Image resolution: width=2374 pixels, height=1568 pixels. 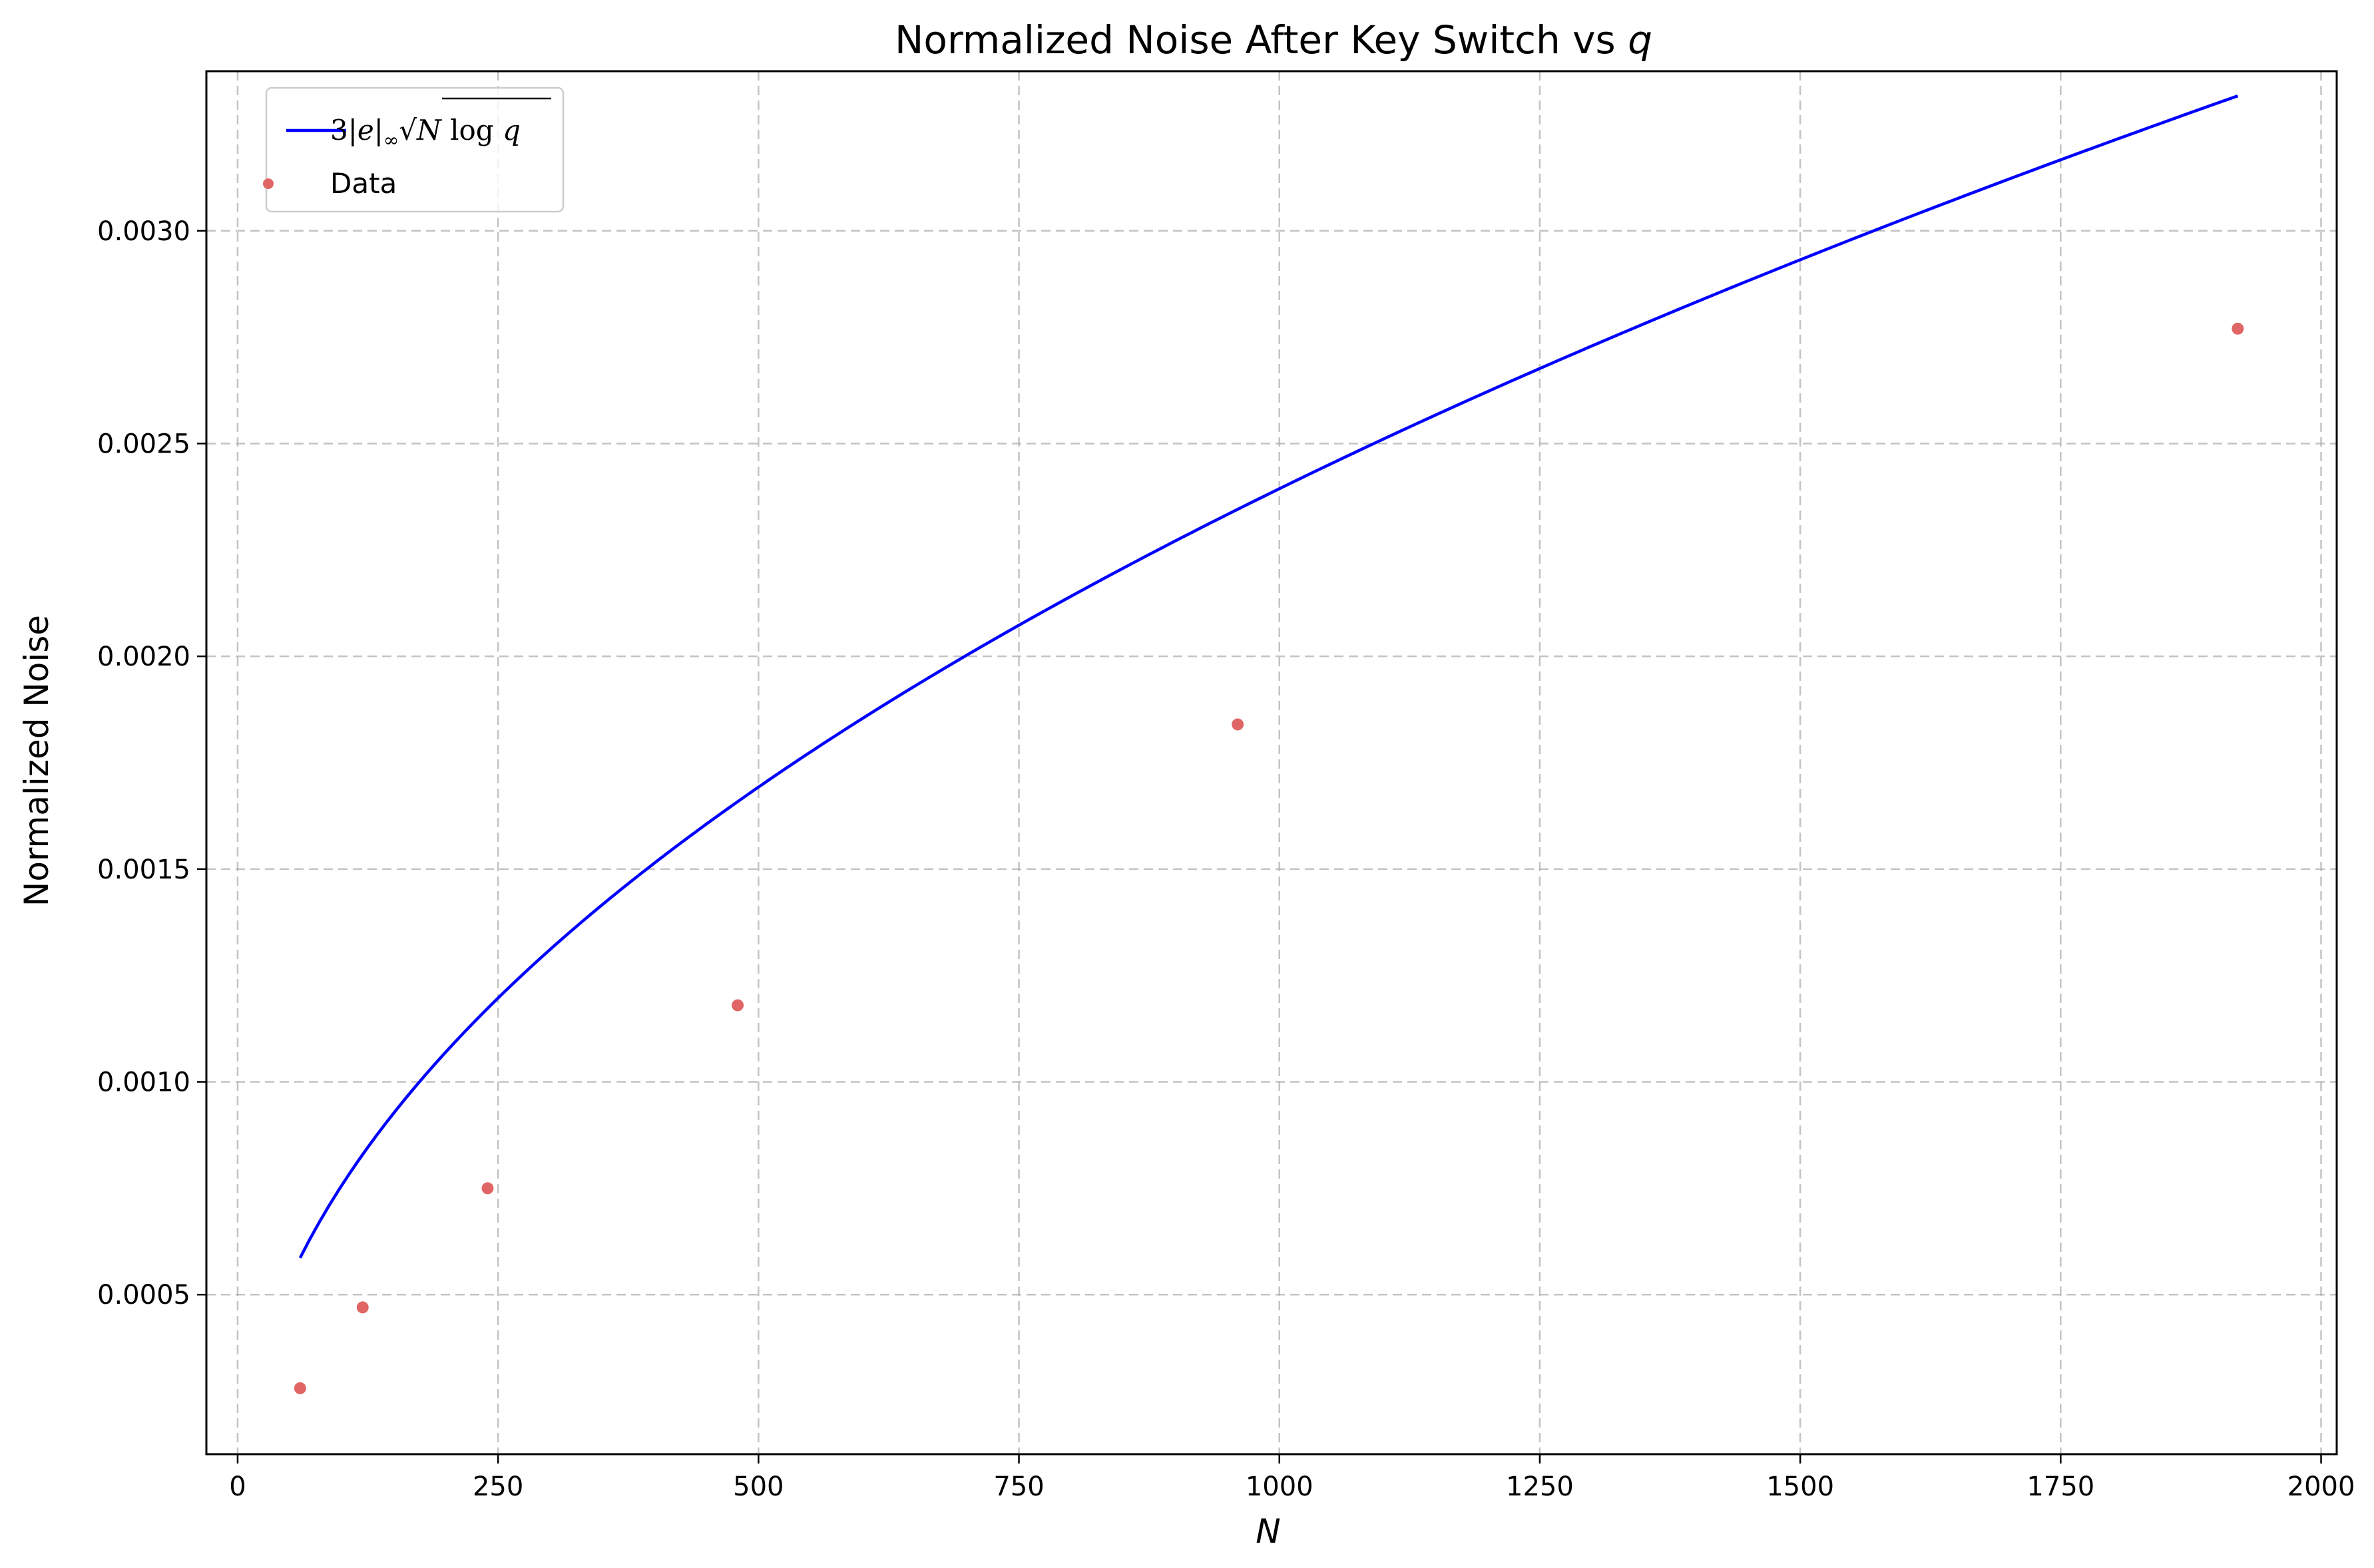 I want to click on x-tick-label: 1000, so click(x=1279, y=1486).